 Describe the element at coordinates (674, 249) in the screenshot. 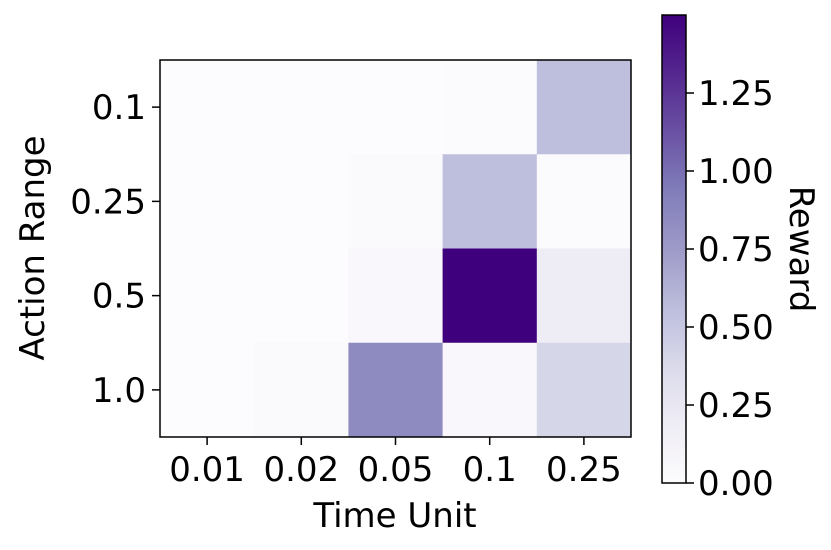

I see `colorbar-gradient` at that location.